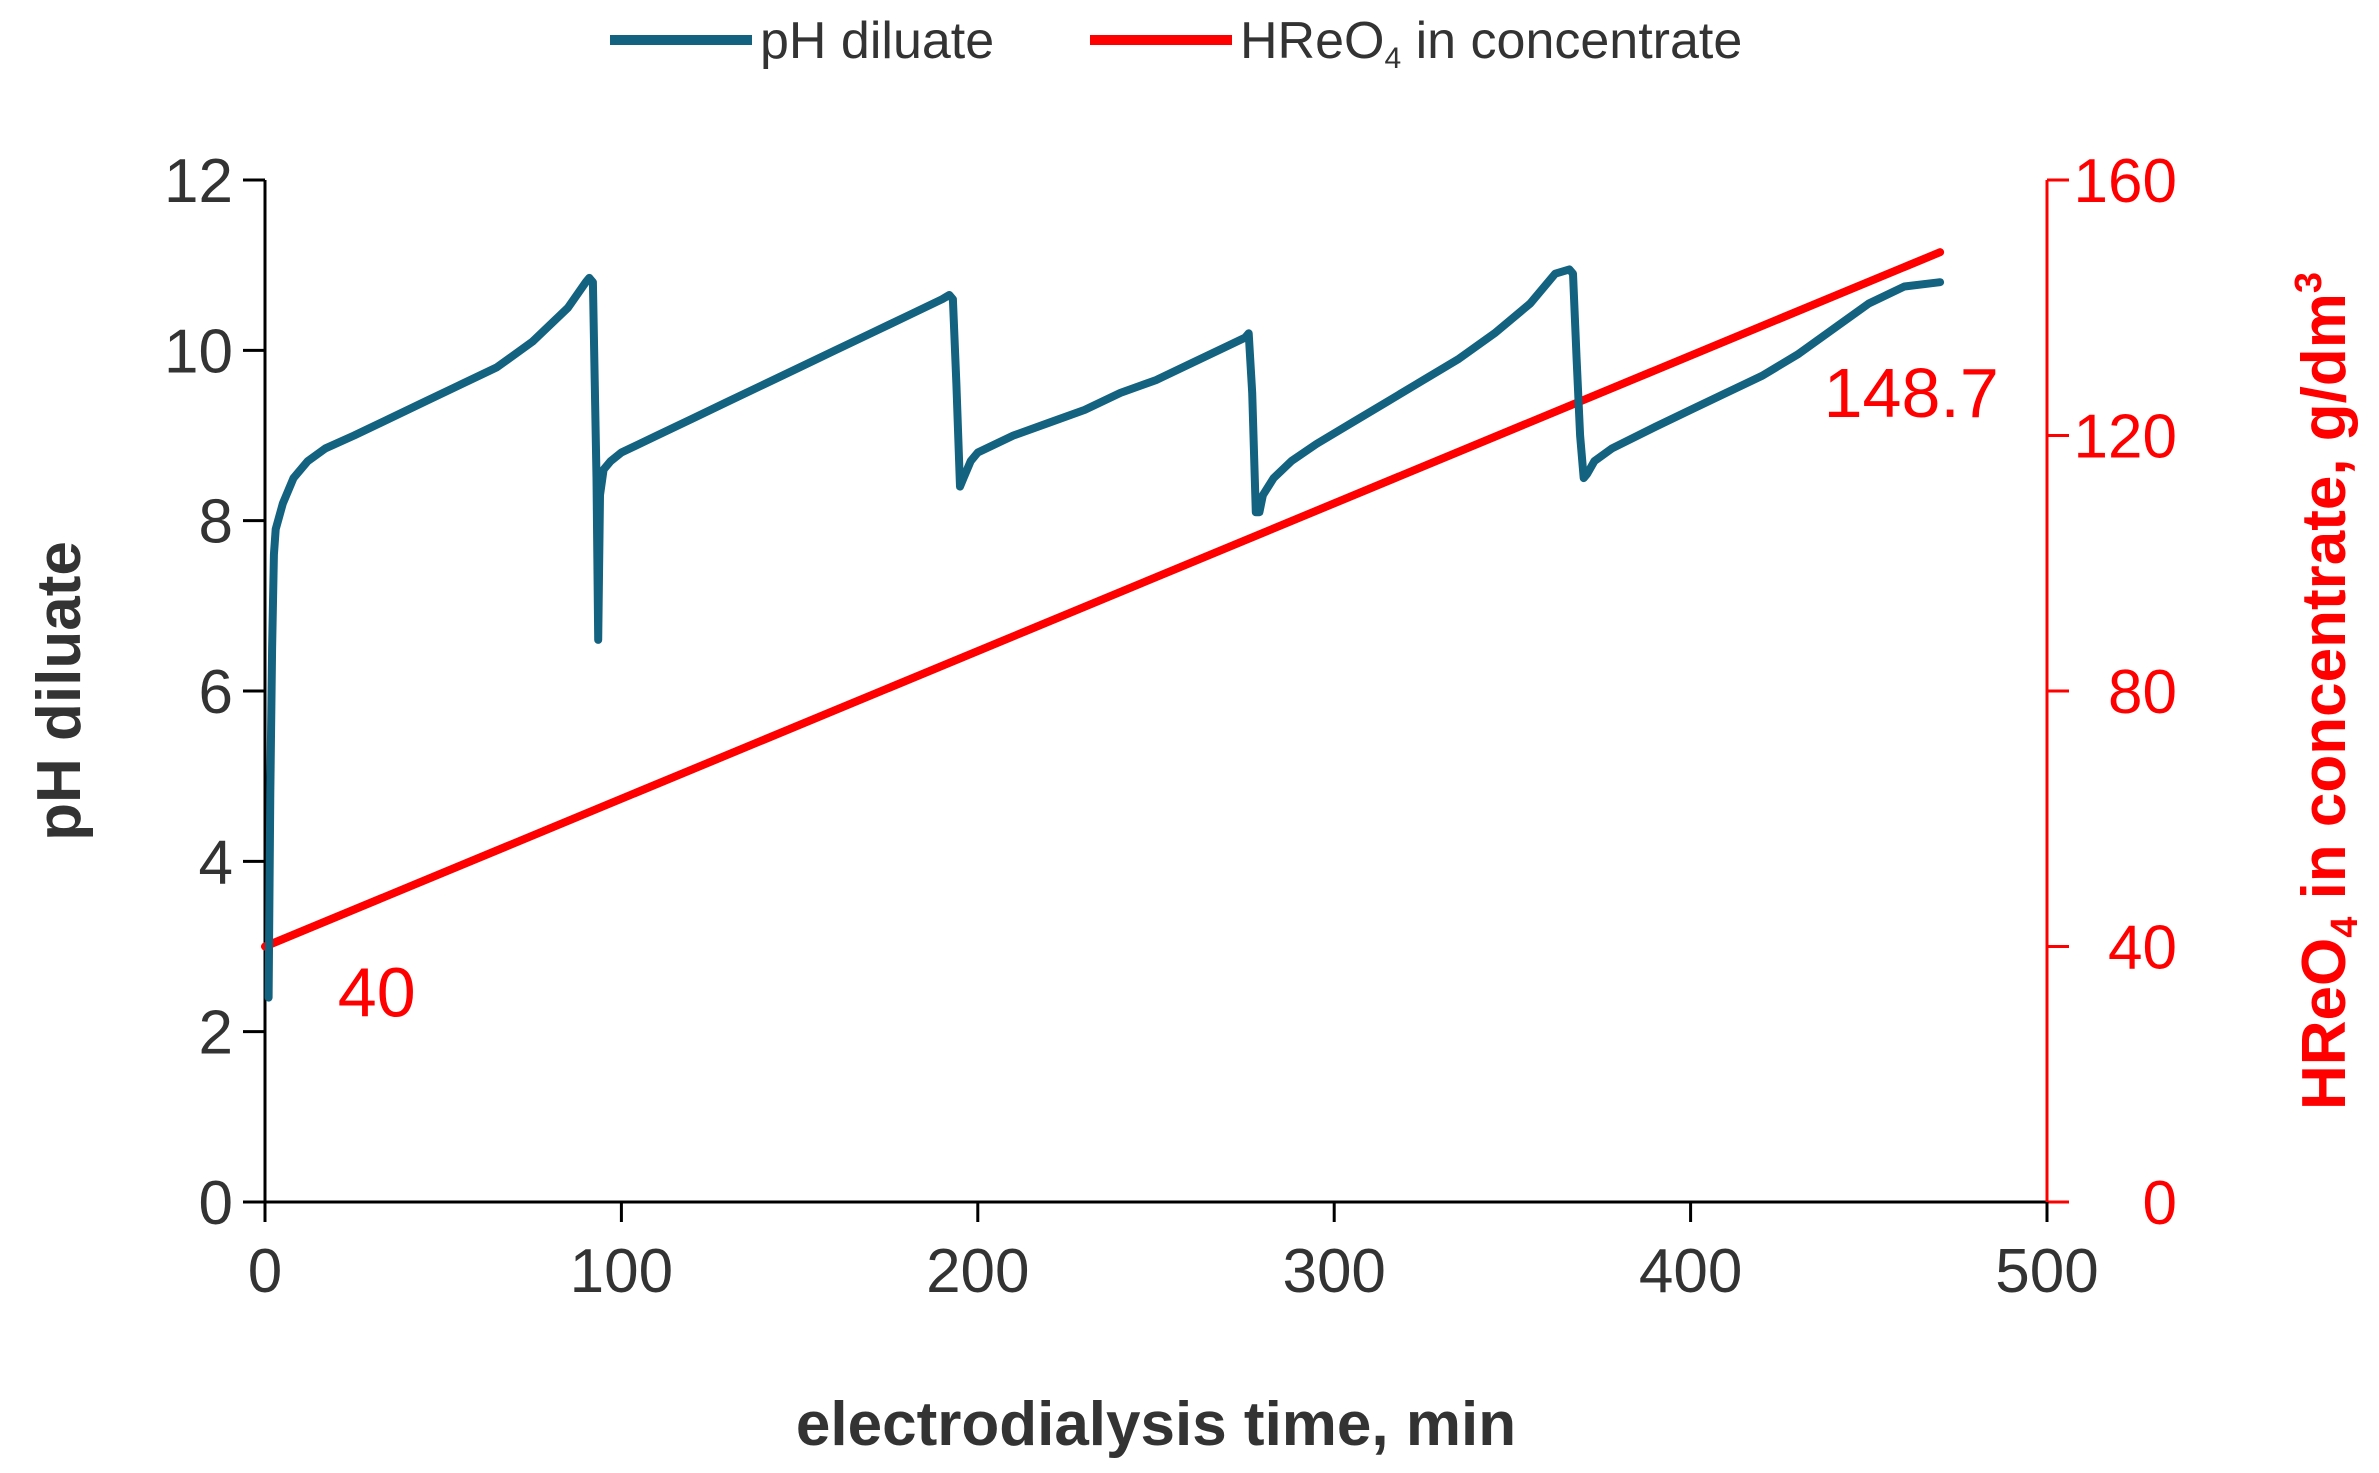  Describe the element at coordinates (2125, 437) in the screenshot. I see `y2-tick-label: 120` at that location.